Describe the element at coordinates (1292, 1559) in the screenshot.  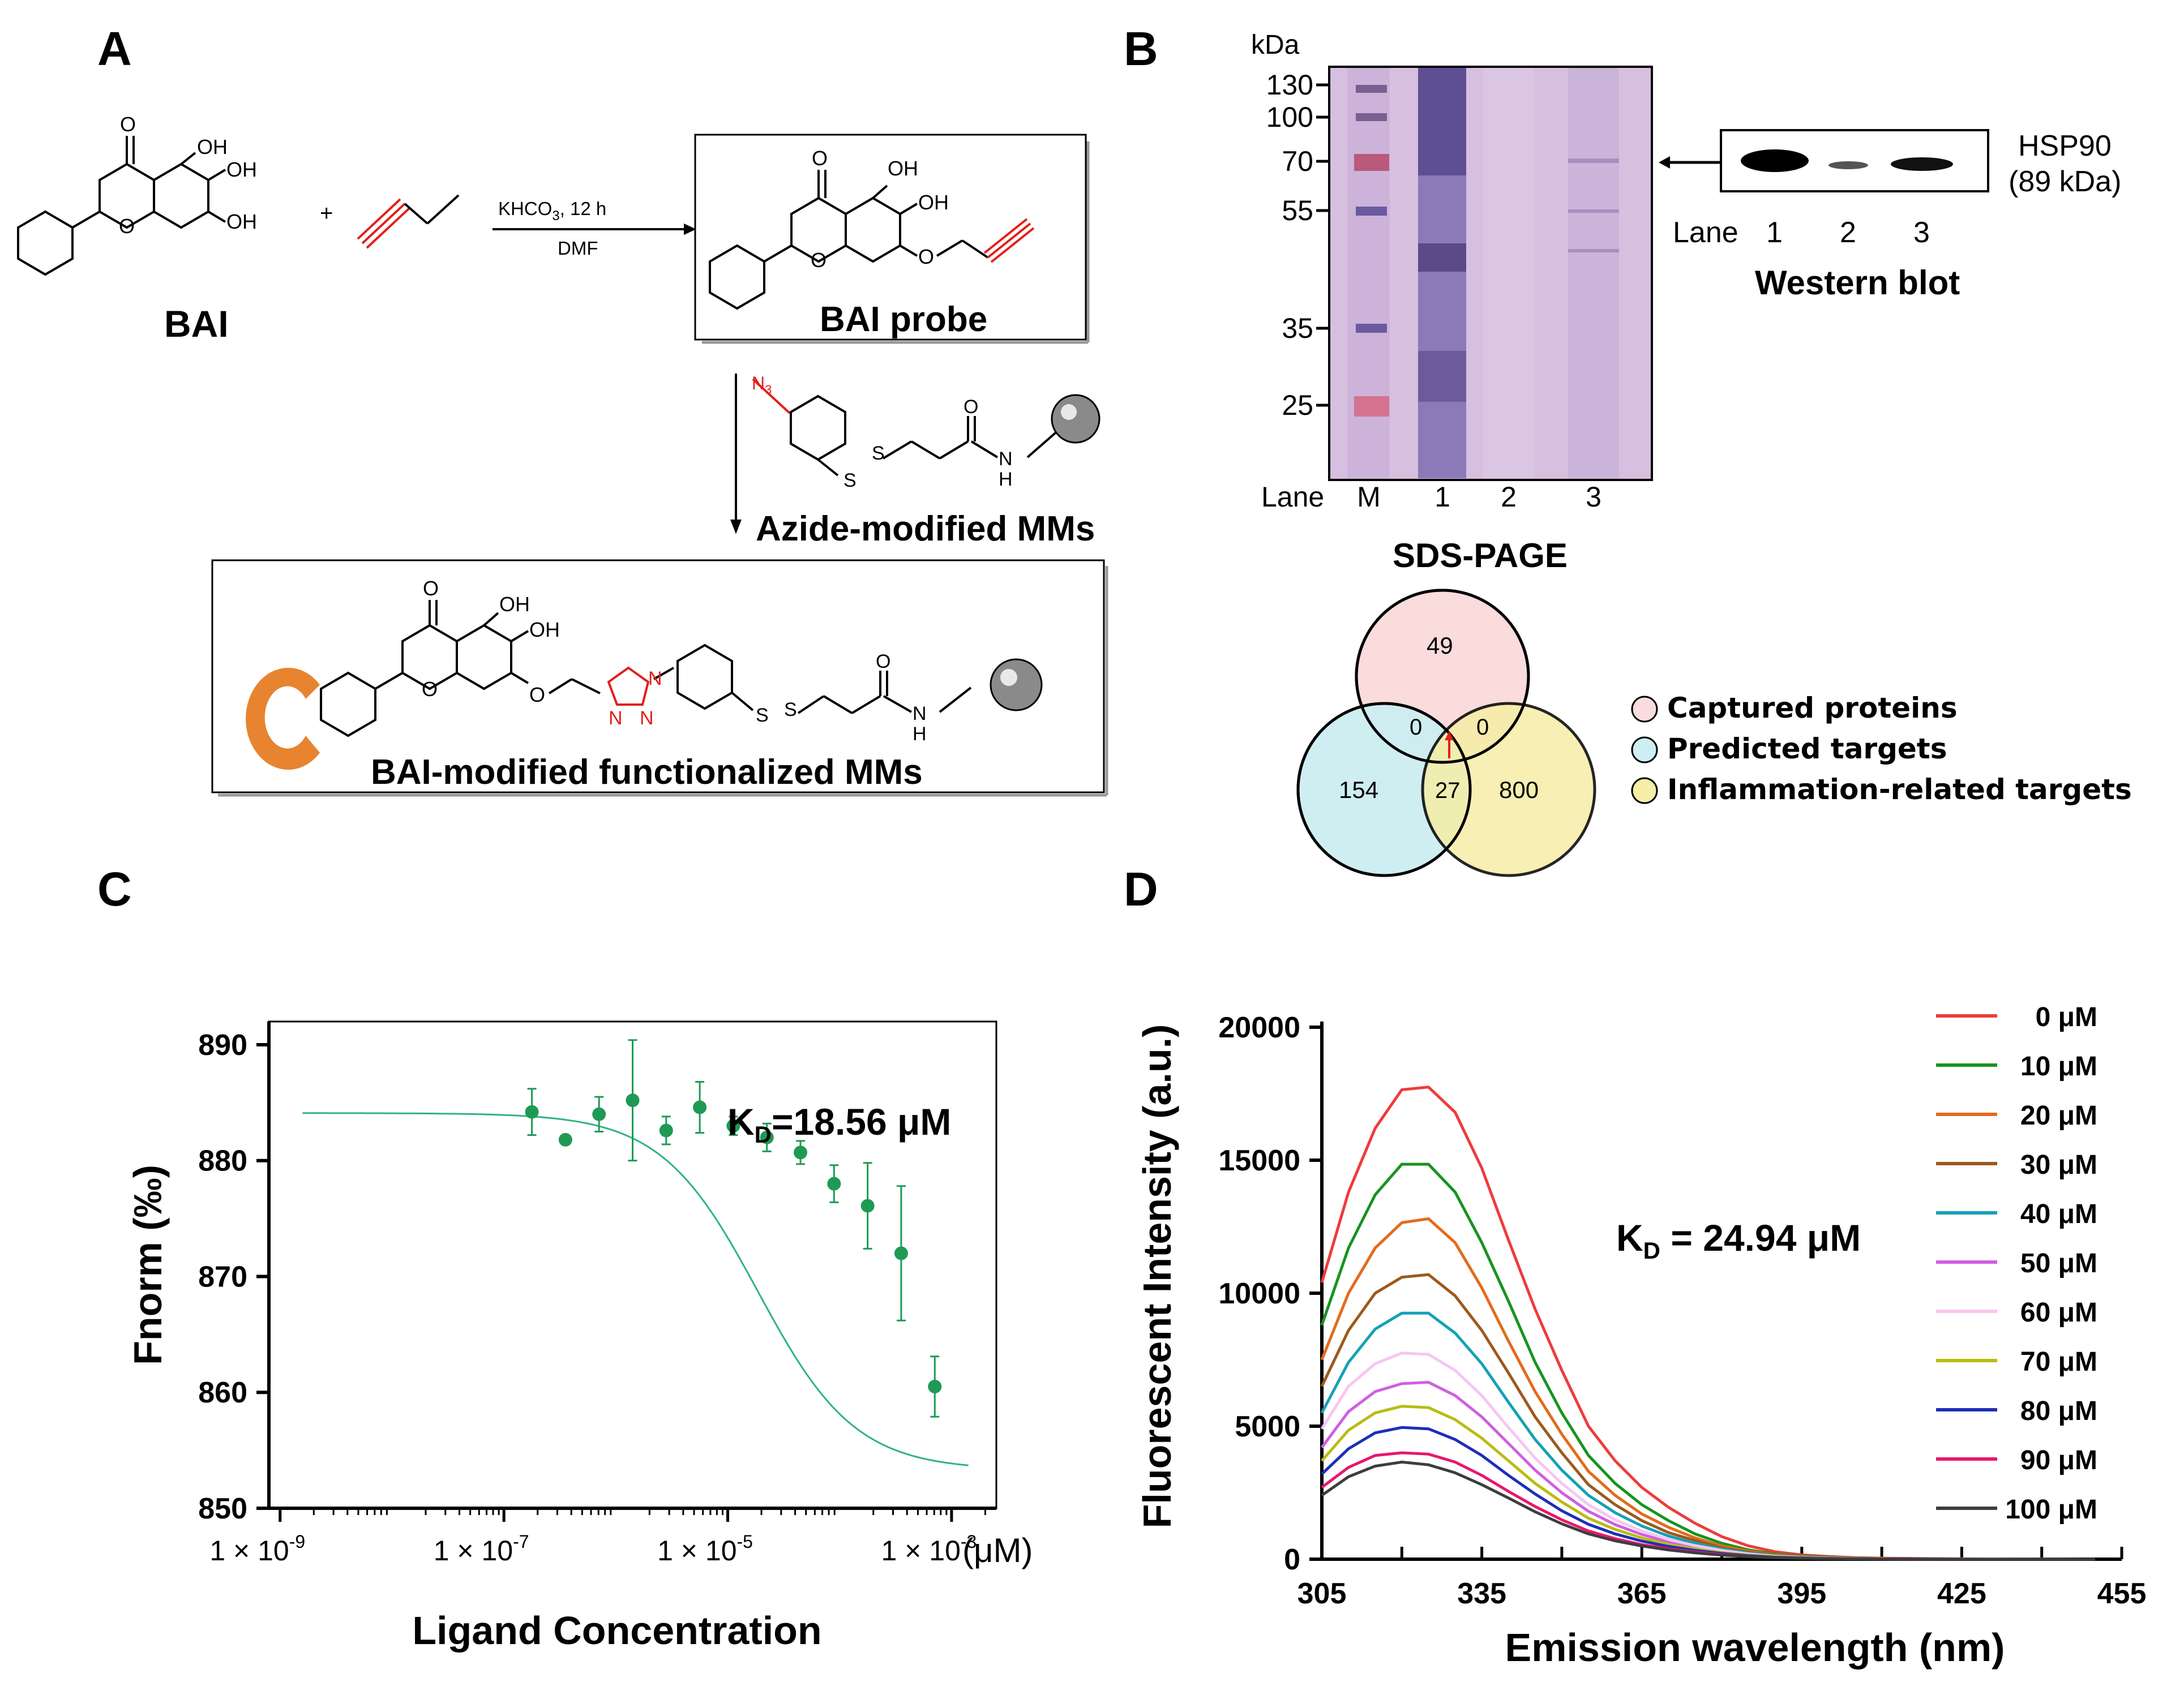
I see `d-ytick-label: 0` at that location.